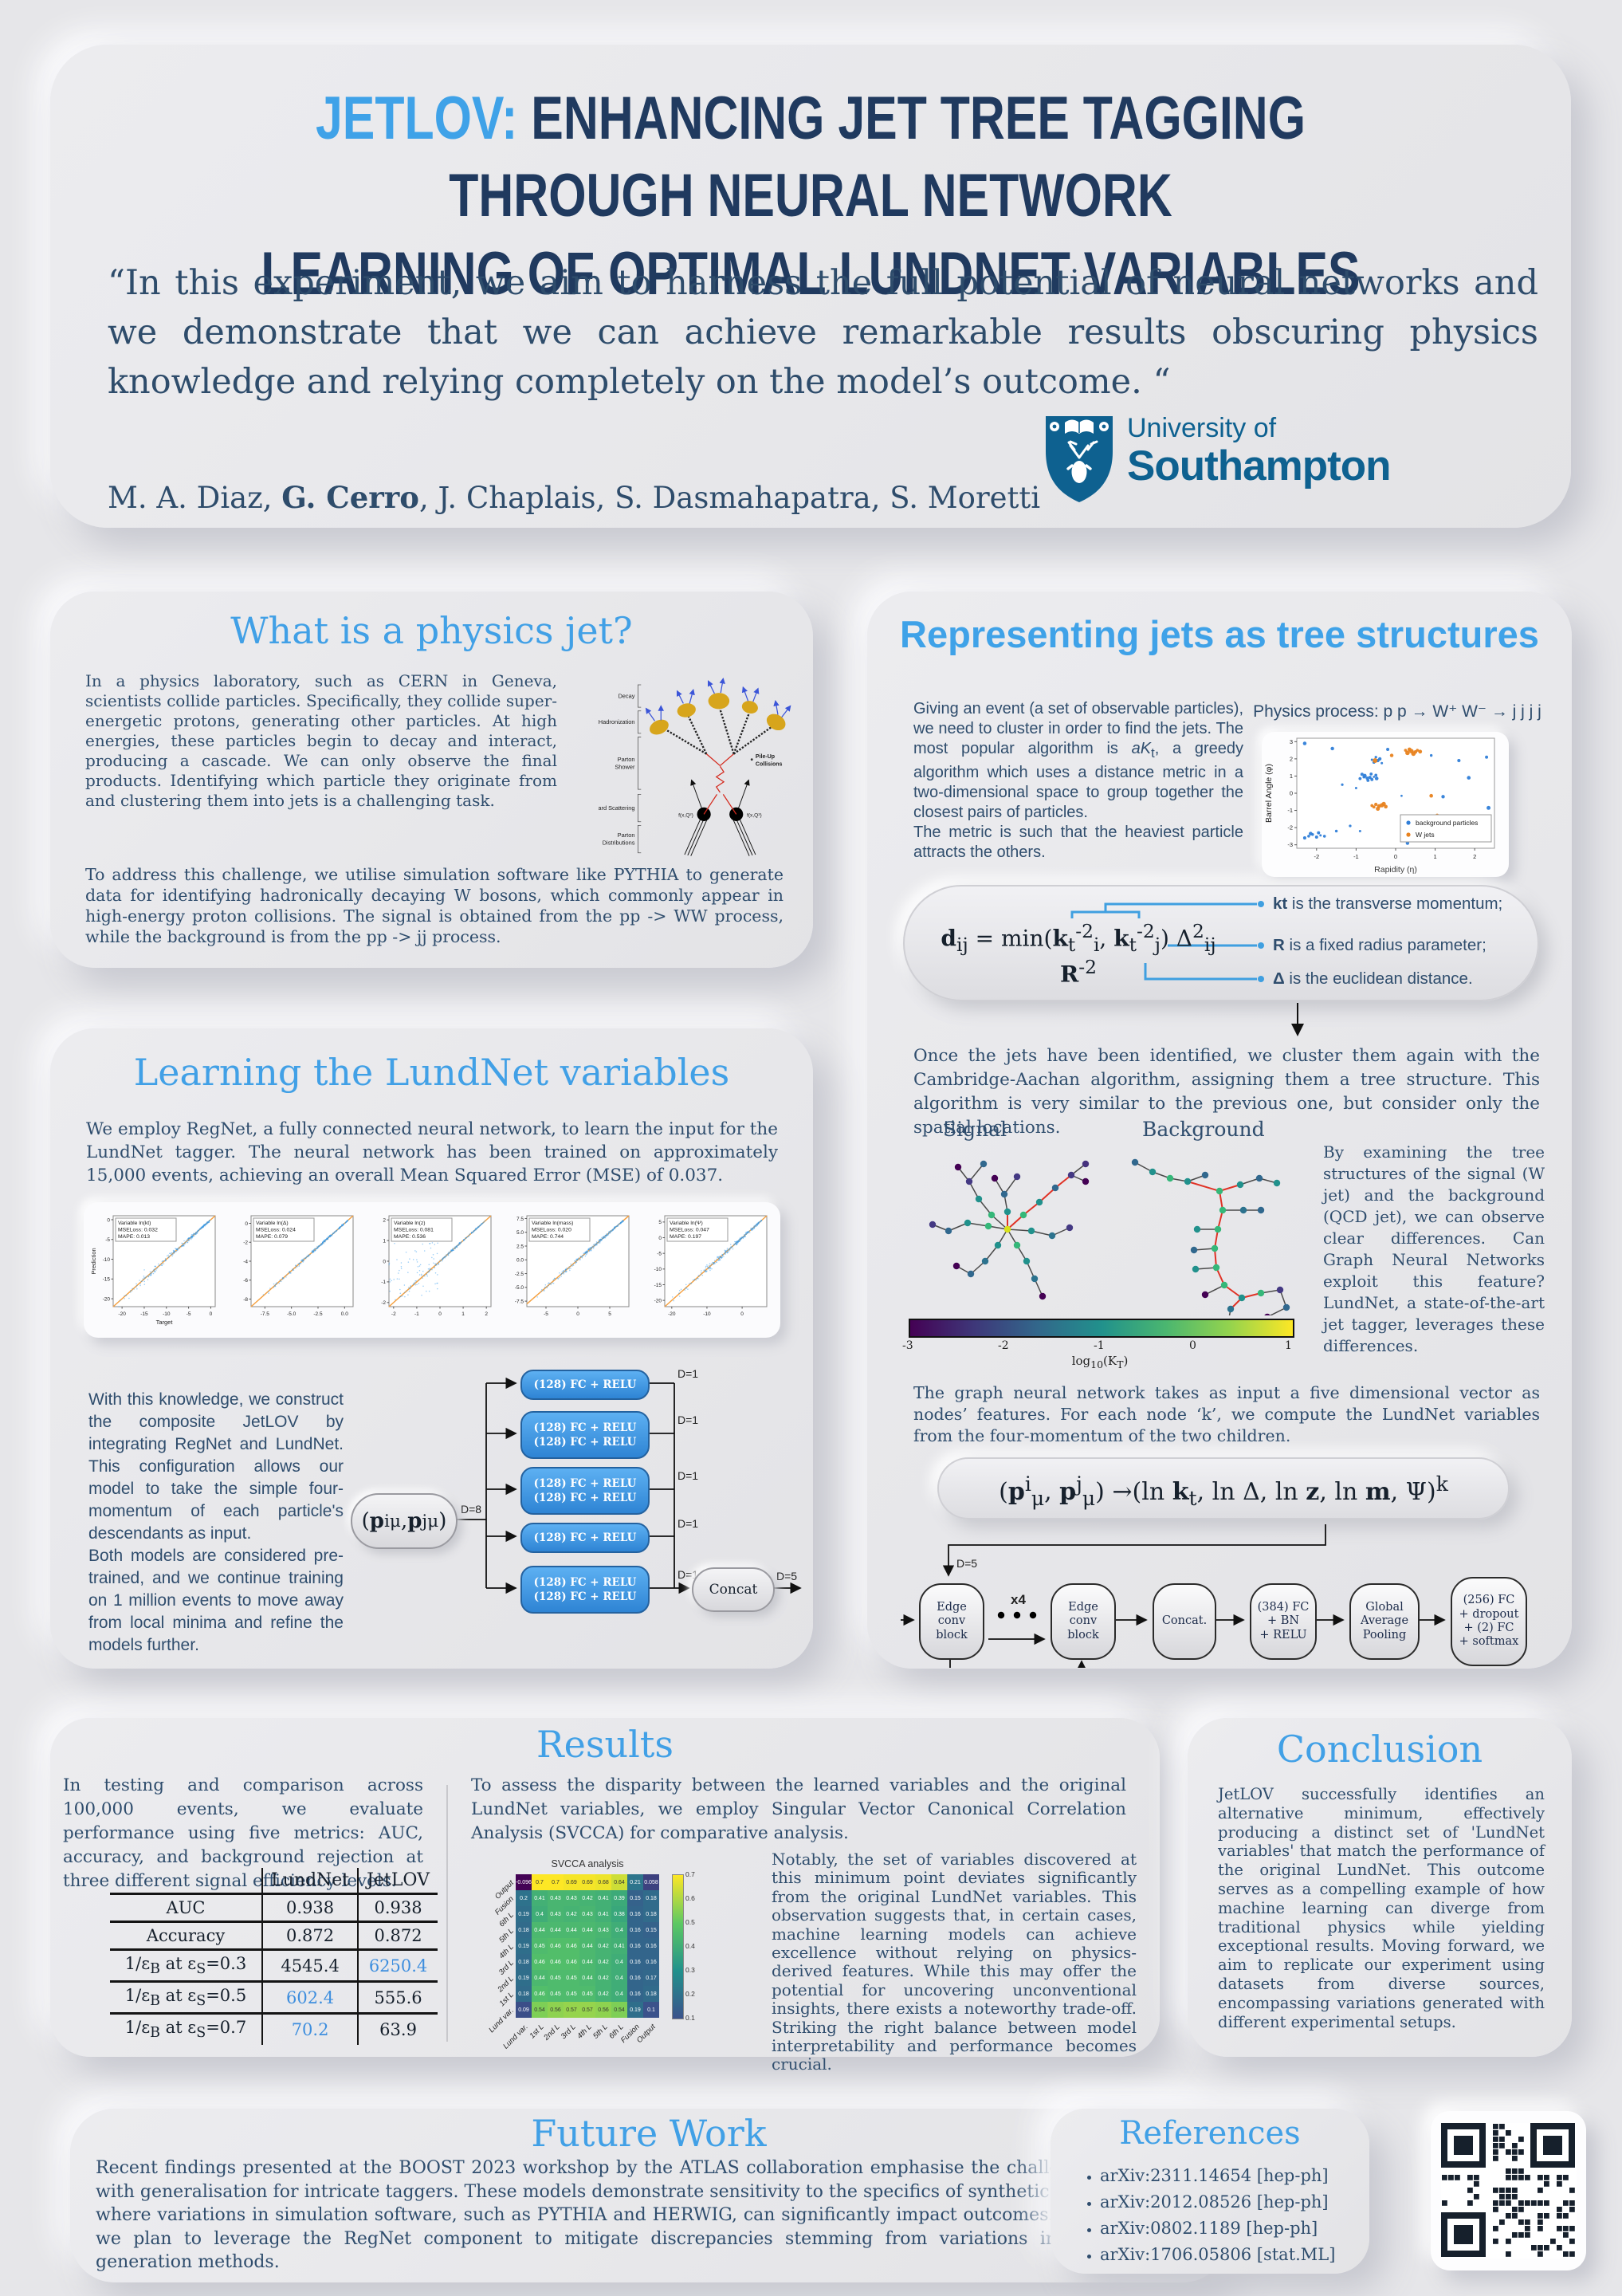  Describe the element at coordinates (548, 1237) in the screenshot. I see `svg-text: MAPE: 0.744` at that location.